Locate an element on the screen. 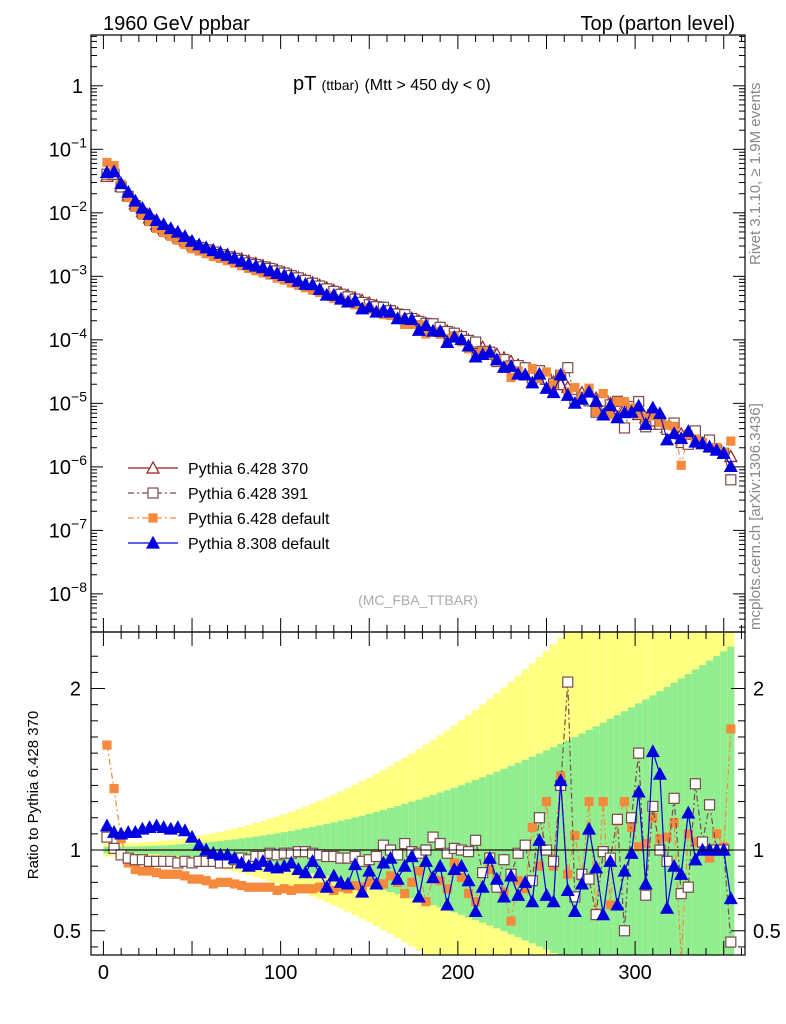  ratio-y-tick-label-left: 1 is located at coordinates (75, 851).